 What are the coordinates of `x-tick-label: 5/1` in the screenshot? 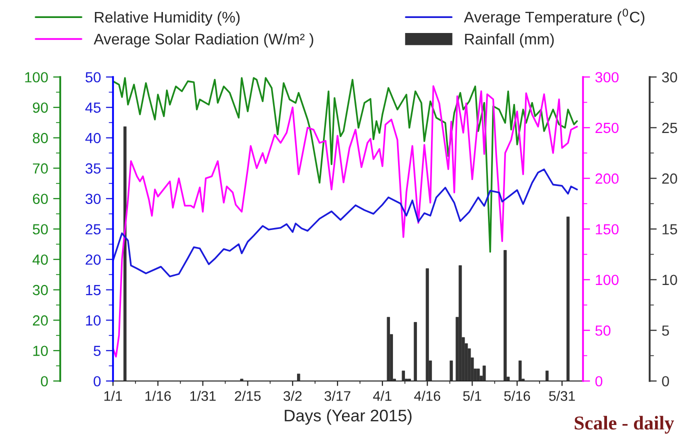 It's located at (472, 395).